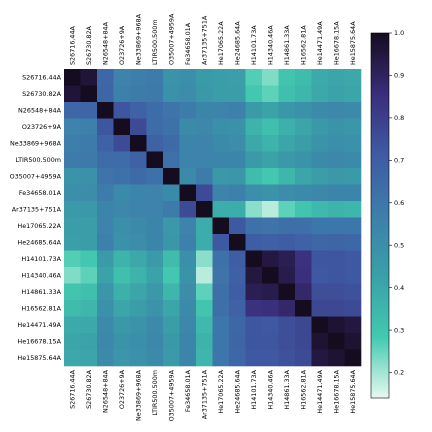 Image resolution: width=432 pixels, height=432 pixels. Describe the element at coordinates (138, 39) in the screenshot. I see `x-tick-label-top: Ne33869+968A` at that location.